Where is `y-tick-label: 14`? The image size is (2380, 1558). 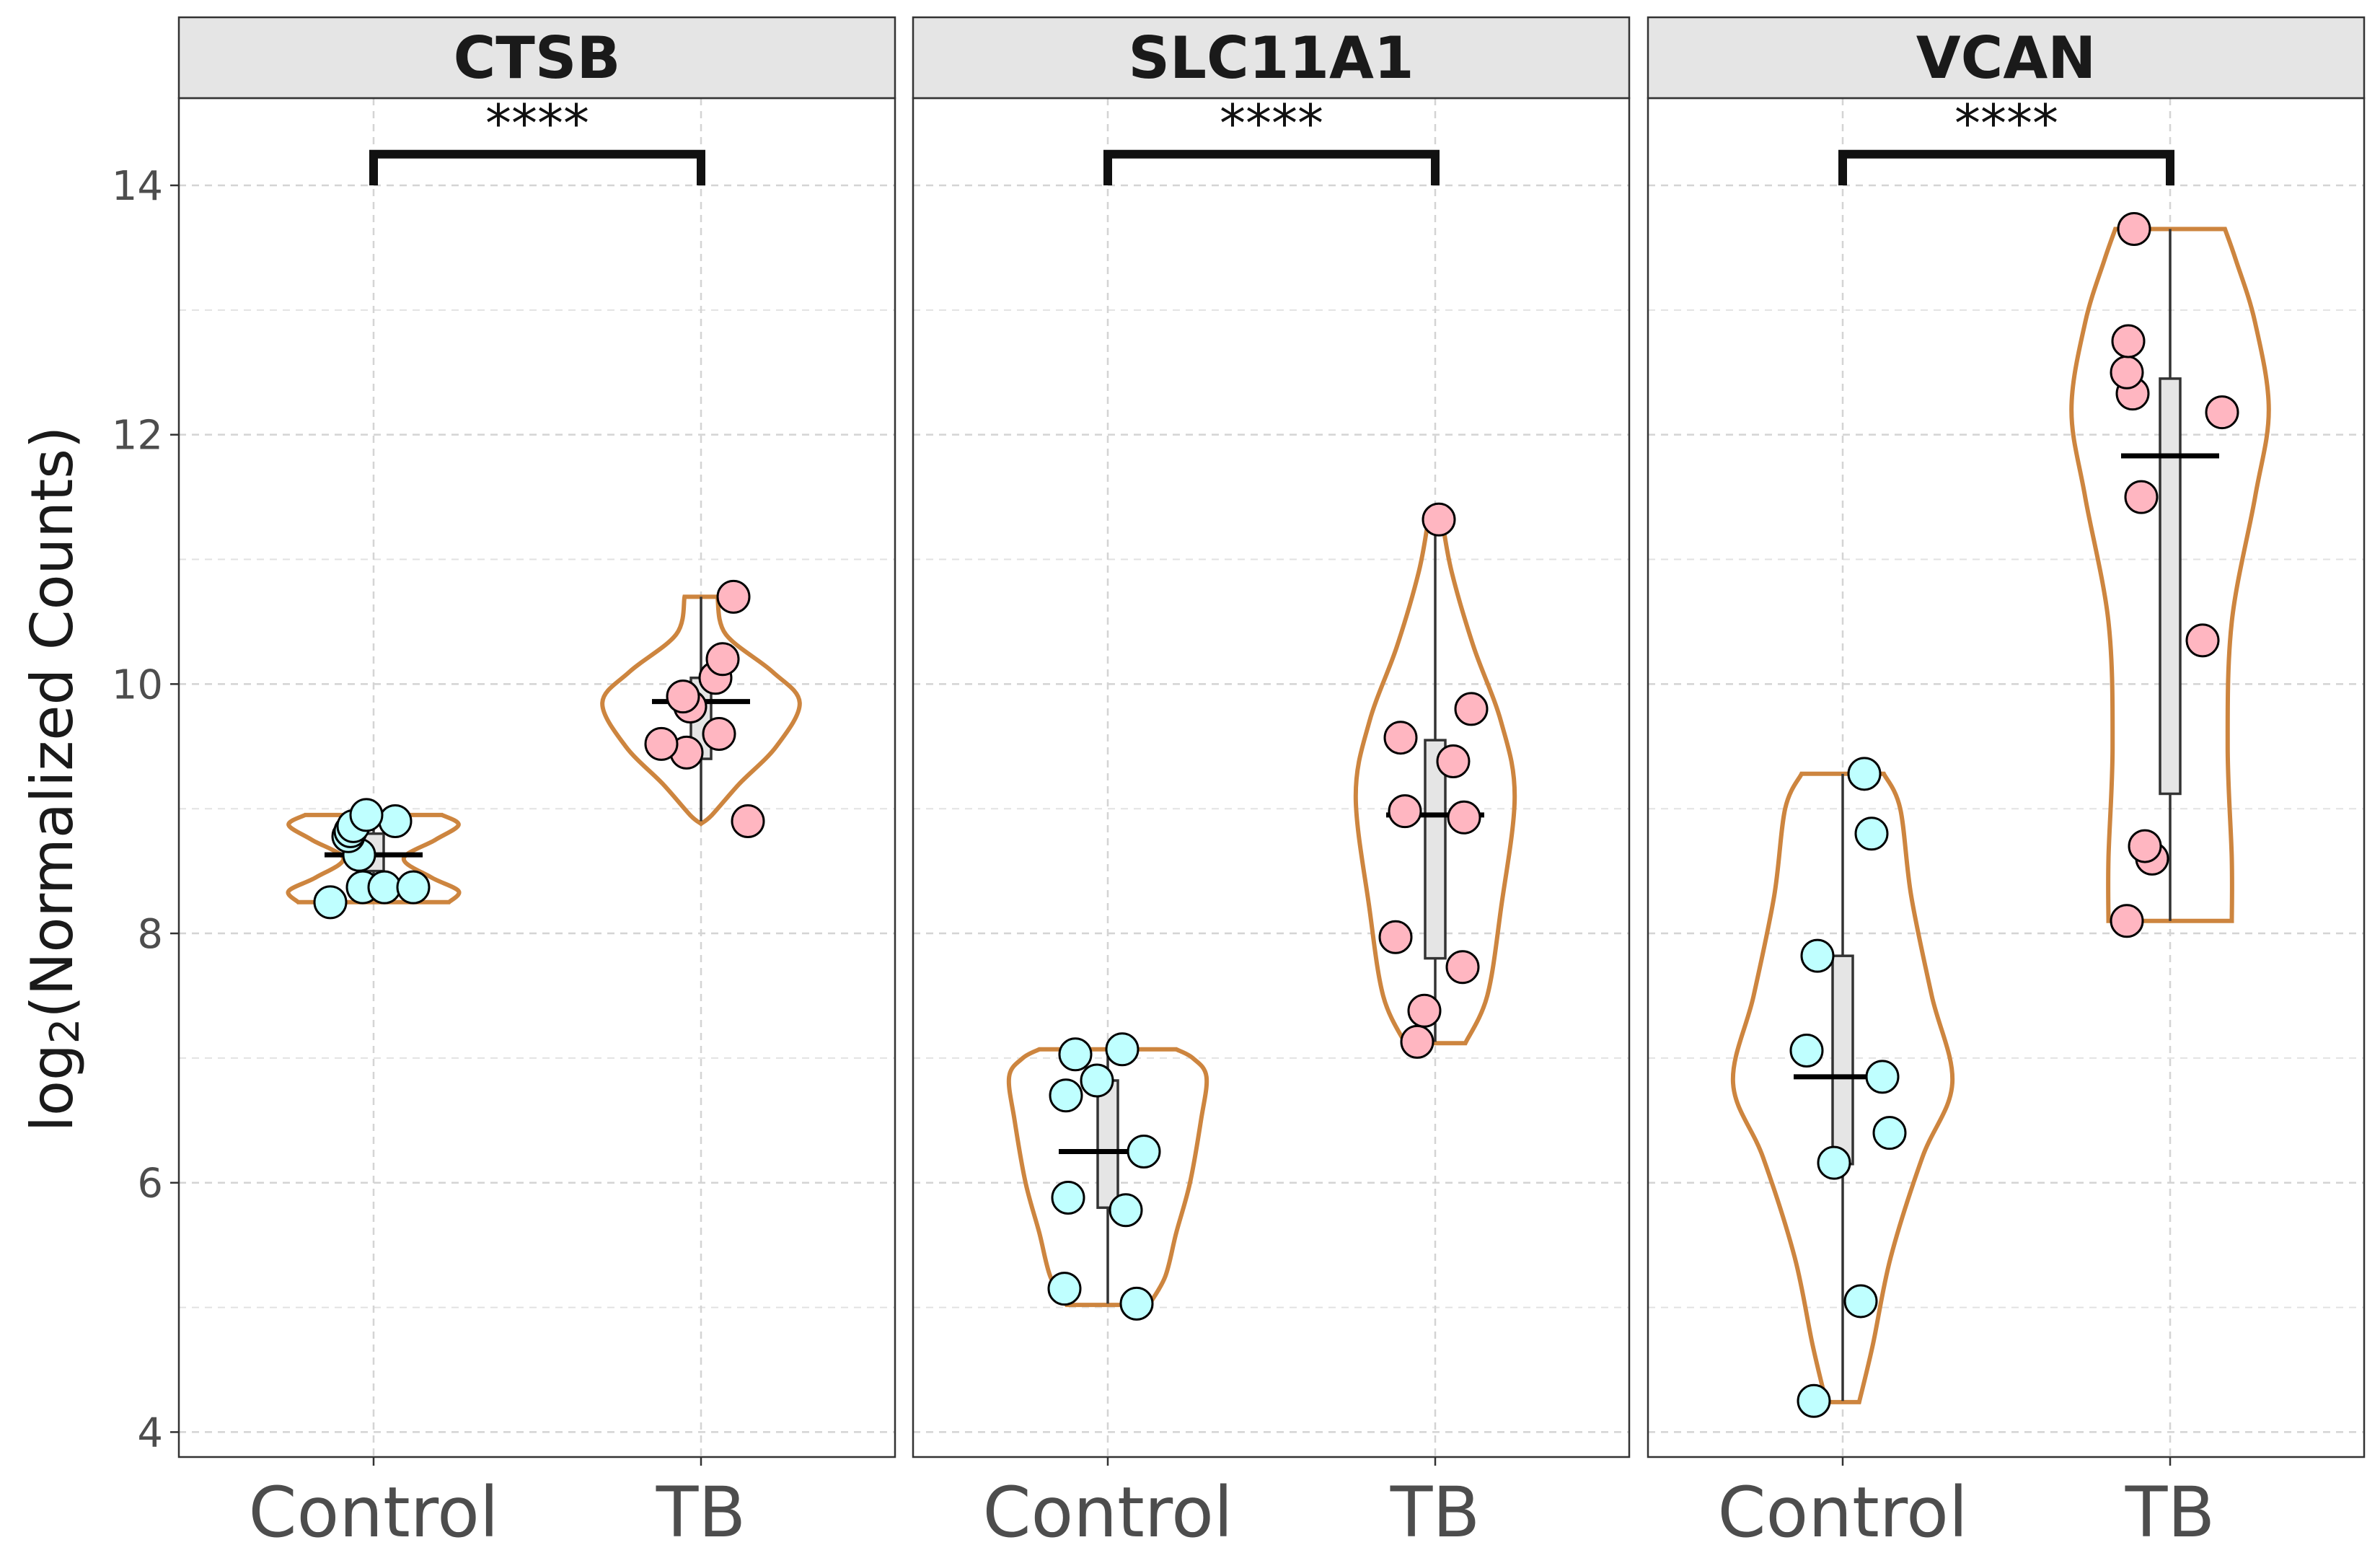
y-tick-label: 14 is located at coordinates (137, 186).